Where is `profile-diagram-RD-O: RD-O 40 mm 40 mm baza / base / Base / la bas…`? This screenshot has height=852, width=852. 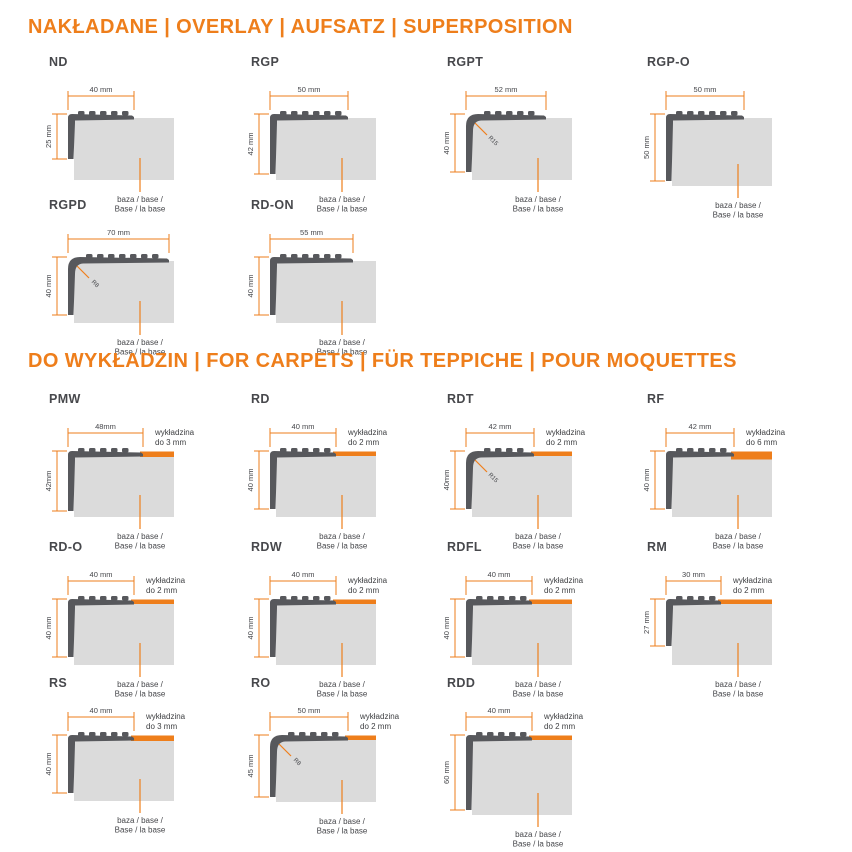
profile-diagram-RD-O: RD-O 40 mm 40 mm baza / base / Base / la bas… is located at coordinates (146, 630).